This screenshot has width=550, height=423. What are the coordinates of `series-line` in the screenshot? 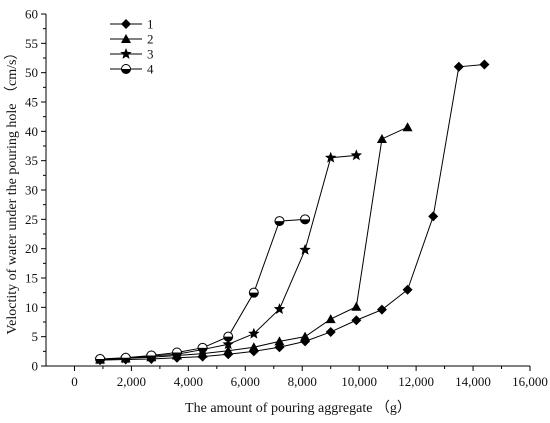 It's located at (203, 289).